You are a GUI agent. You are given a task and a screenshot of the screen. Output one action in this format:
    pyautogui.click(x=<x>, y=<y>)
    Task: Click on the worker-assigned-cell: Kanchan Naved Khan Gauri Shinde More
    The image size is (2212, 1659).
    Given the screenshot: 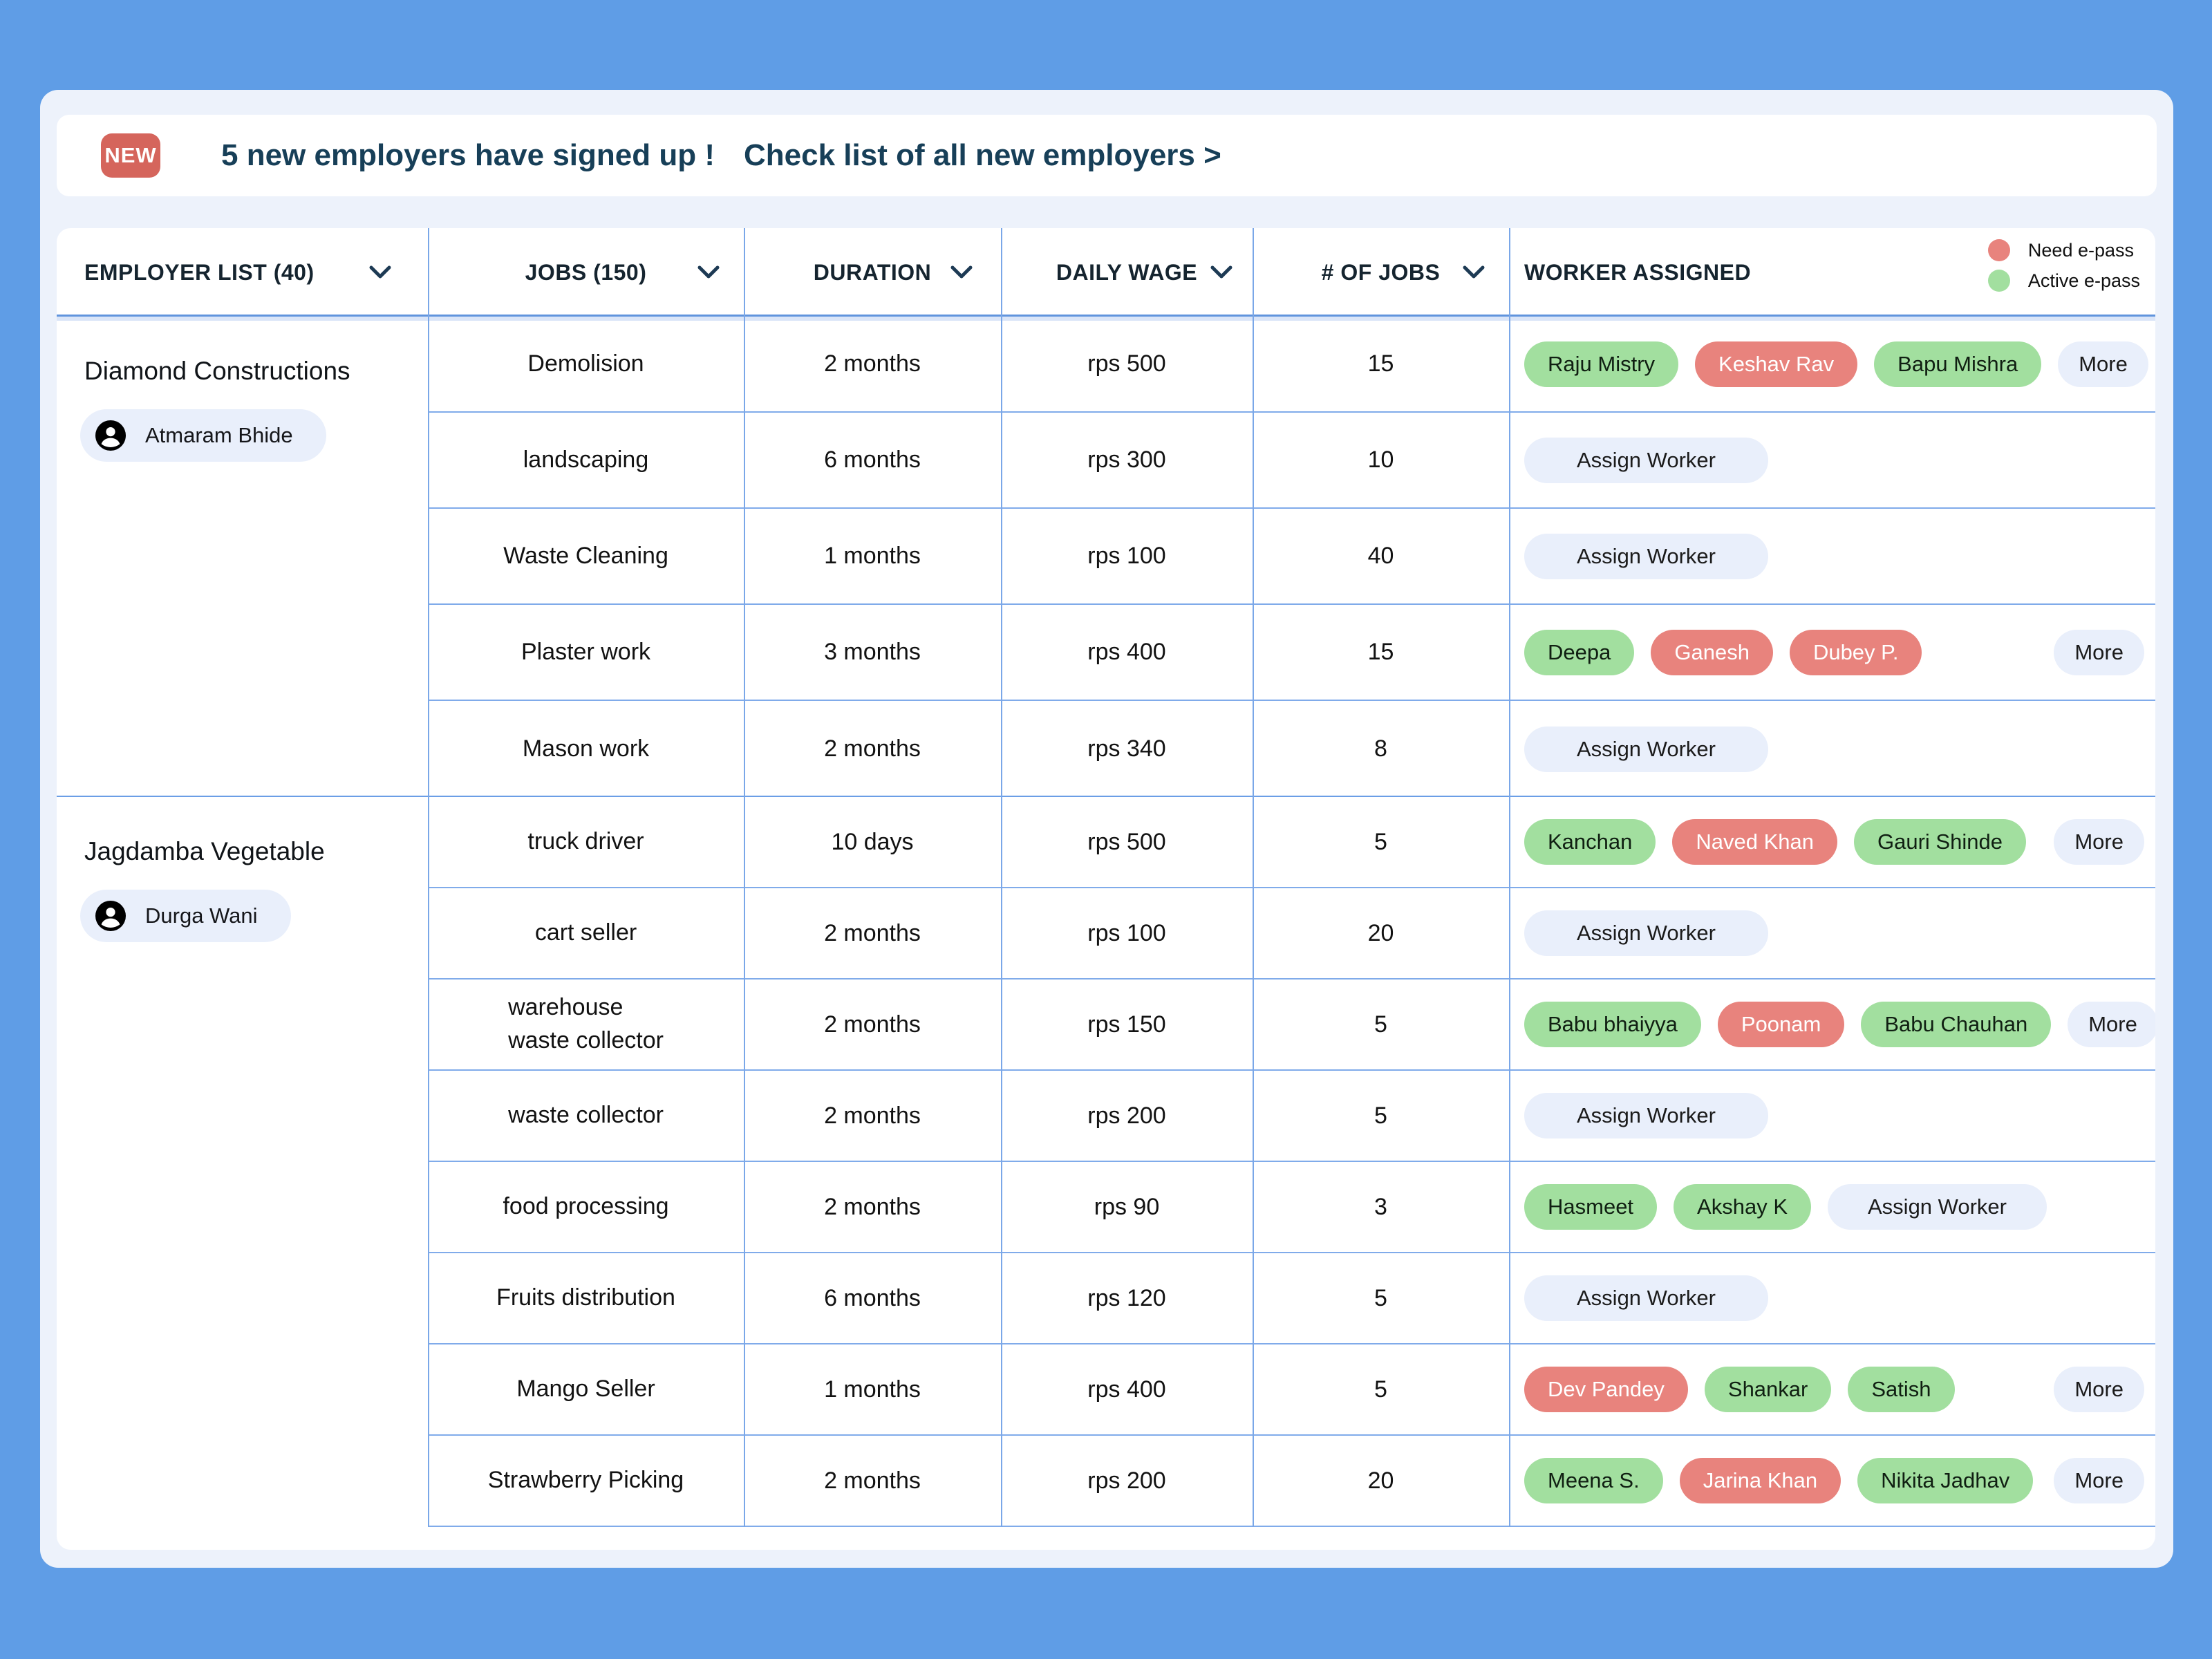 What is the action you would take?
    pyautogui.click(x=1832, y=842)
    